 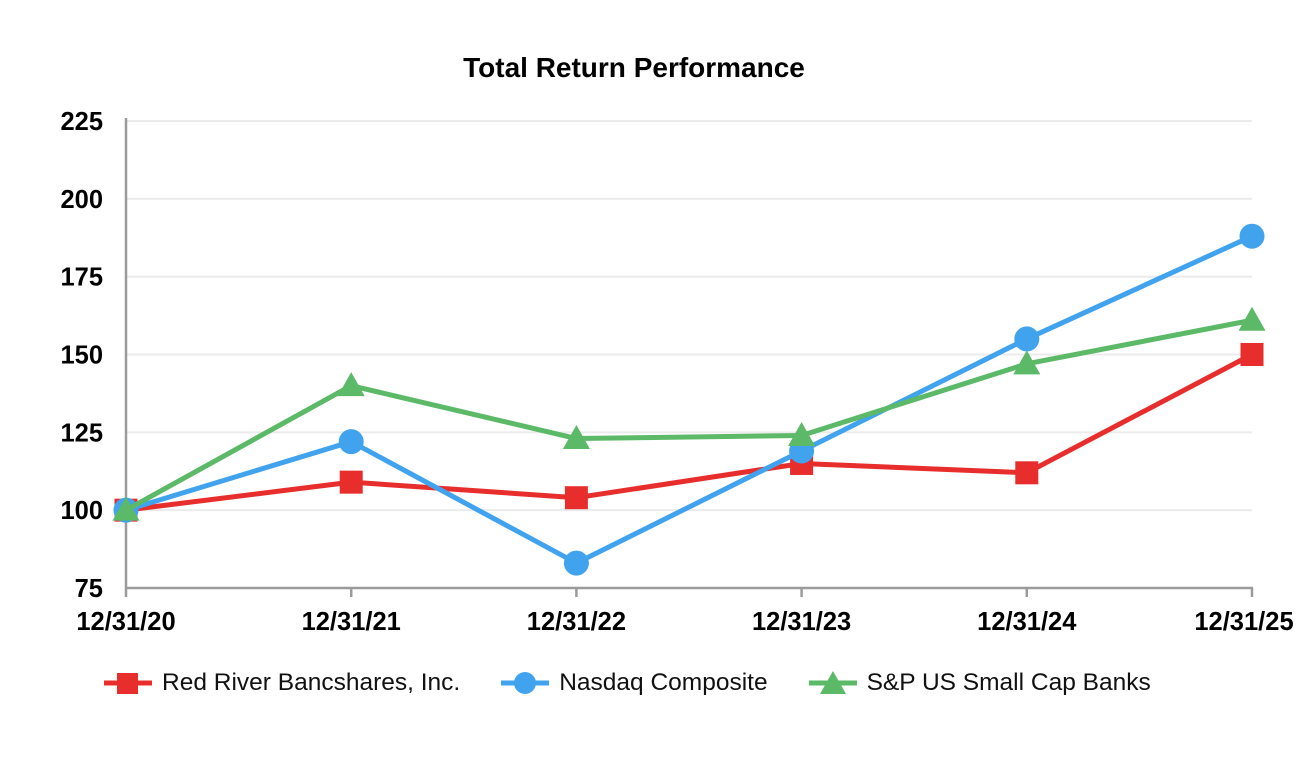 I want to click on chart-title: Total Return Performance, so click(x=634, y=67).